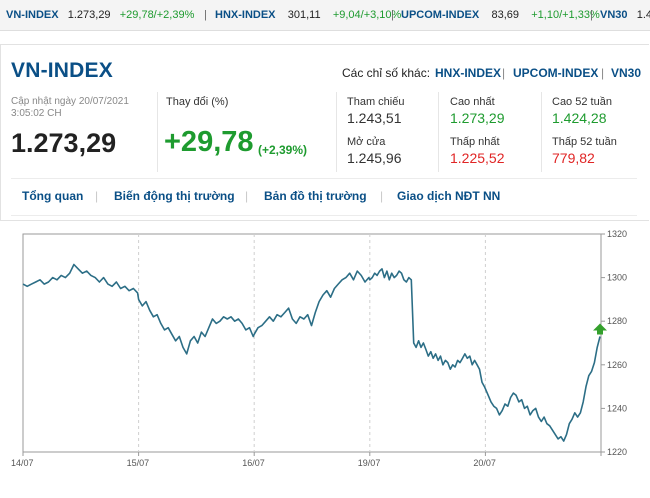  What do you see at coordinates (138, 463) in the screenshot?
I see `x-axis-tick-label: 15/07` at bounding box center [138, 463].